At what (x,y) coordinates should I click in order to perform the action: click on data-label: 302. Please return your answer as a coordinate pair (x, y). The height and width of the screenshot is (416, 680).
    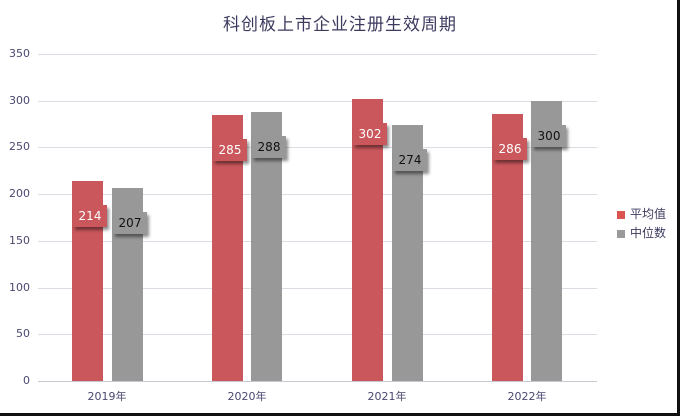
    Looking at the image, I should click on (370, 134).